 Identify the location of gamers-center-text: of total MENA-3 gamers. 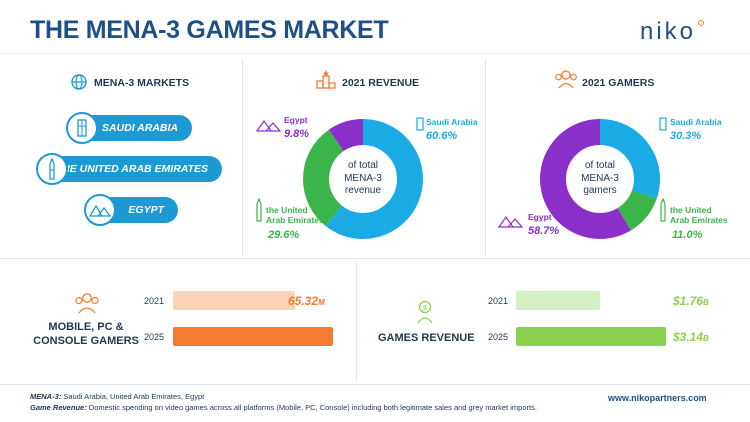
(600, 179).